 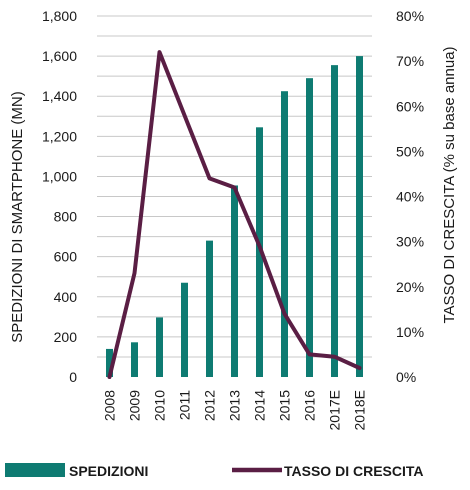 What do you see at coordinates (234, 281) in the screenshot?
I see `bar-2013` at bounding box center [234, 281].